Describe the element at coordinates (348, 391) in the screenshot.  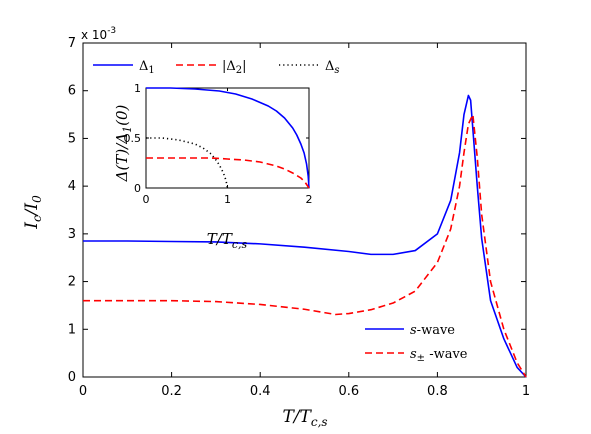
I see `x-tick-label: 0.6` at that location.